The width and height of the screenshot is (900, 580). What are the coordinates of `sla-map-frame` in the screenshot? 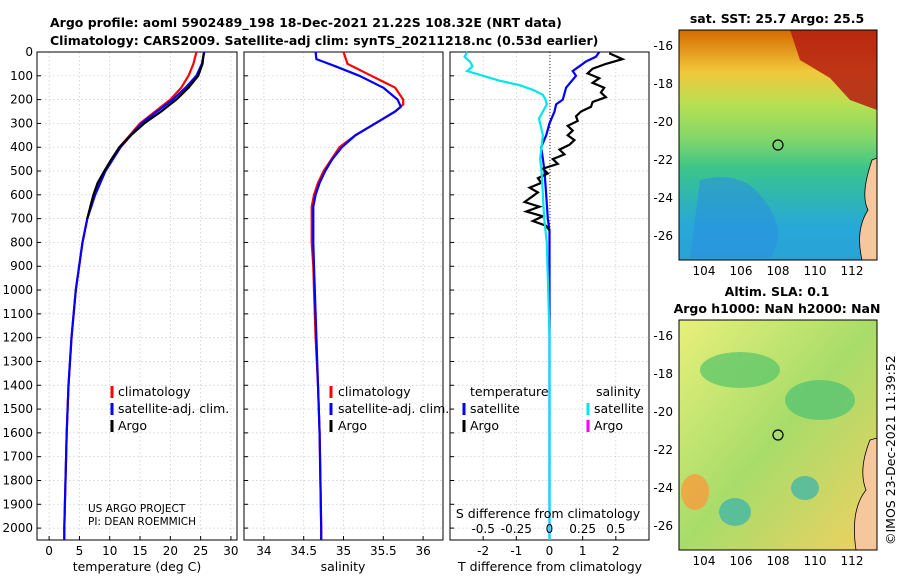 It's located at (778, 435).